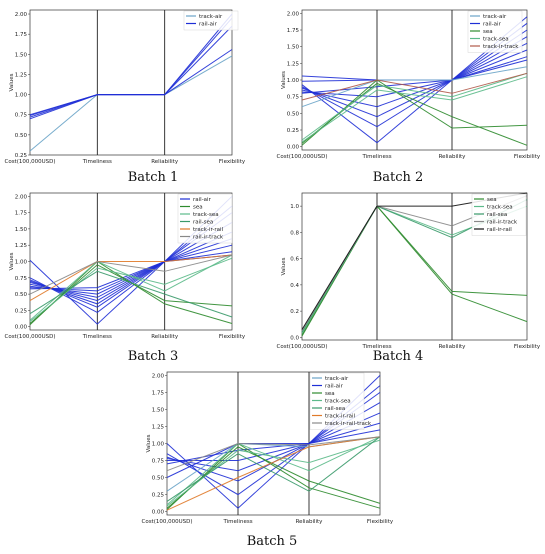  What do you see at coordinates (414, 86) in the screenshot?
I see `series-line-track-ir-track` at bounding box center [414, 86].